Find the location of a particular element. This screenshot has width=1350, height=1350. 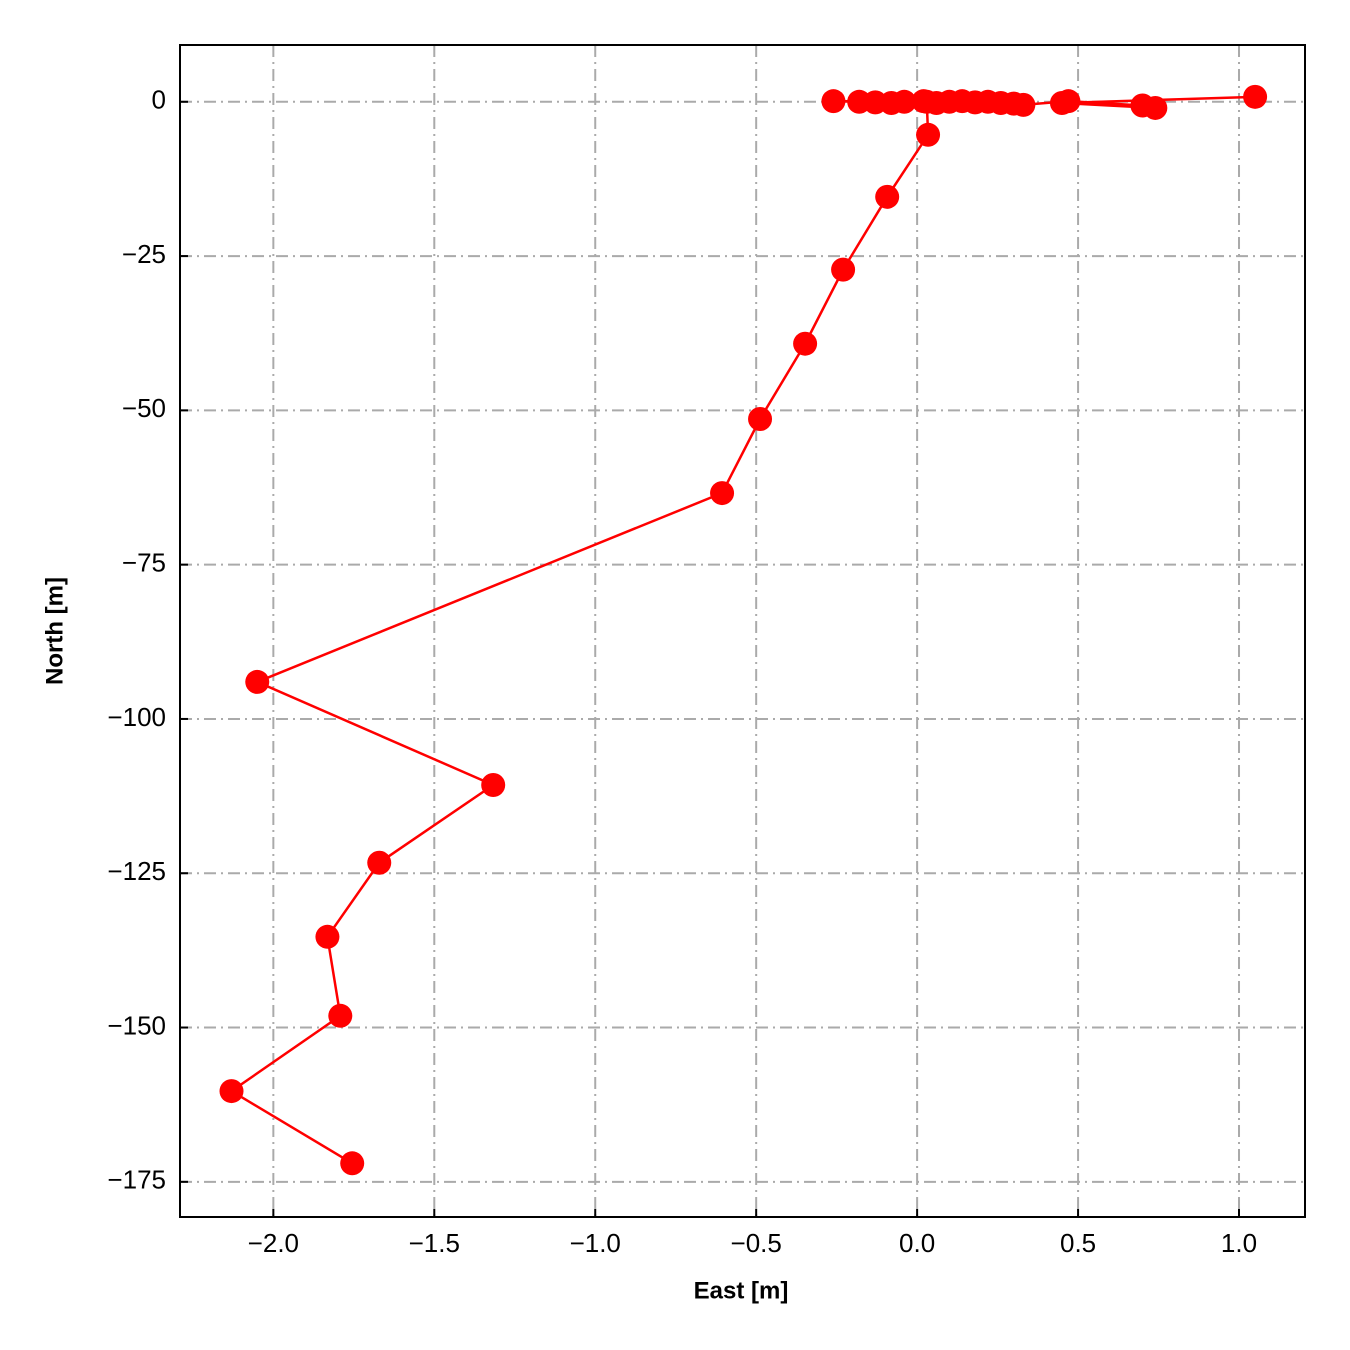

x-tick-label: −2.0 is located at coordinates (273, 1243).